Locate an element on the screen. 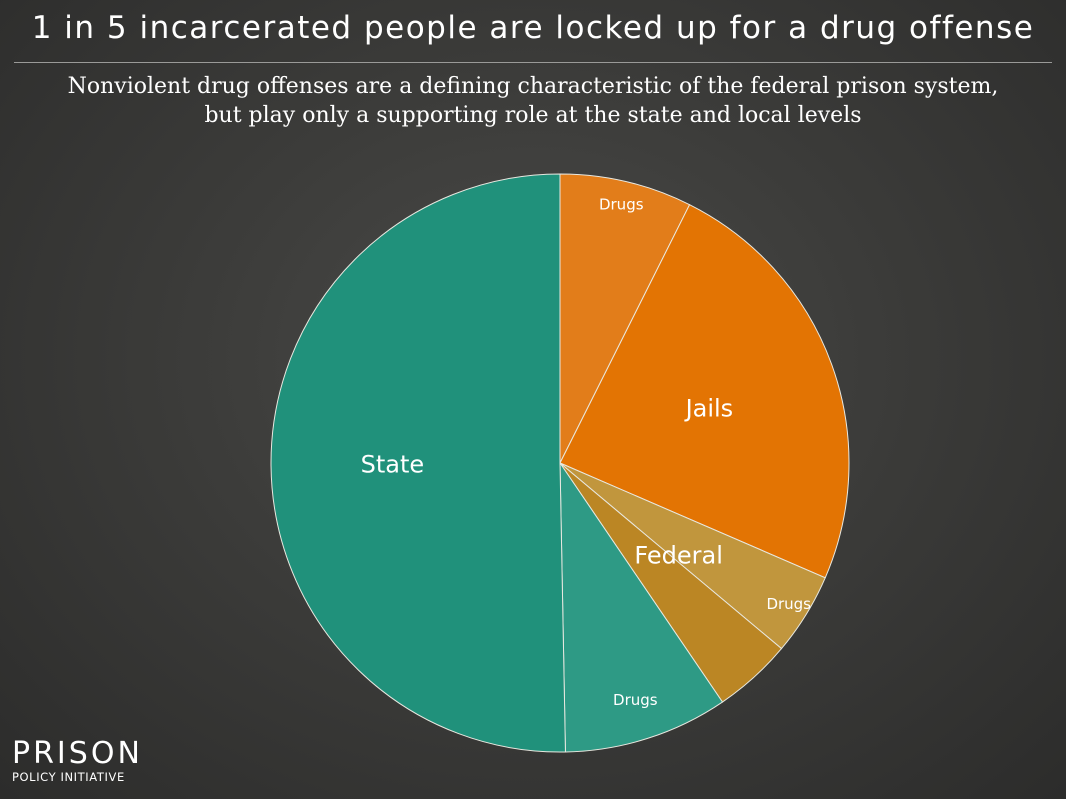 The height and width of the screenshot is (799, 1066). slice-label-federal: Federal is located at coordinates (678, 555).